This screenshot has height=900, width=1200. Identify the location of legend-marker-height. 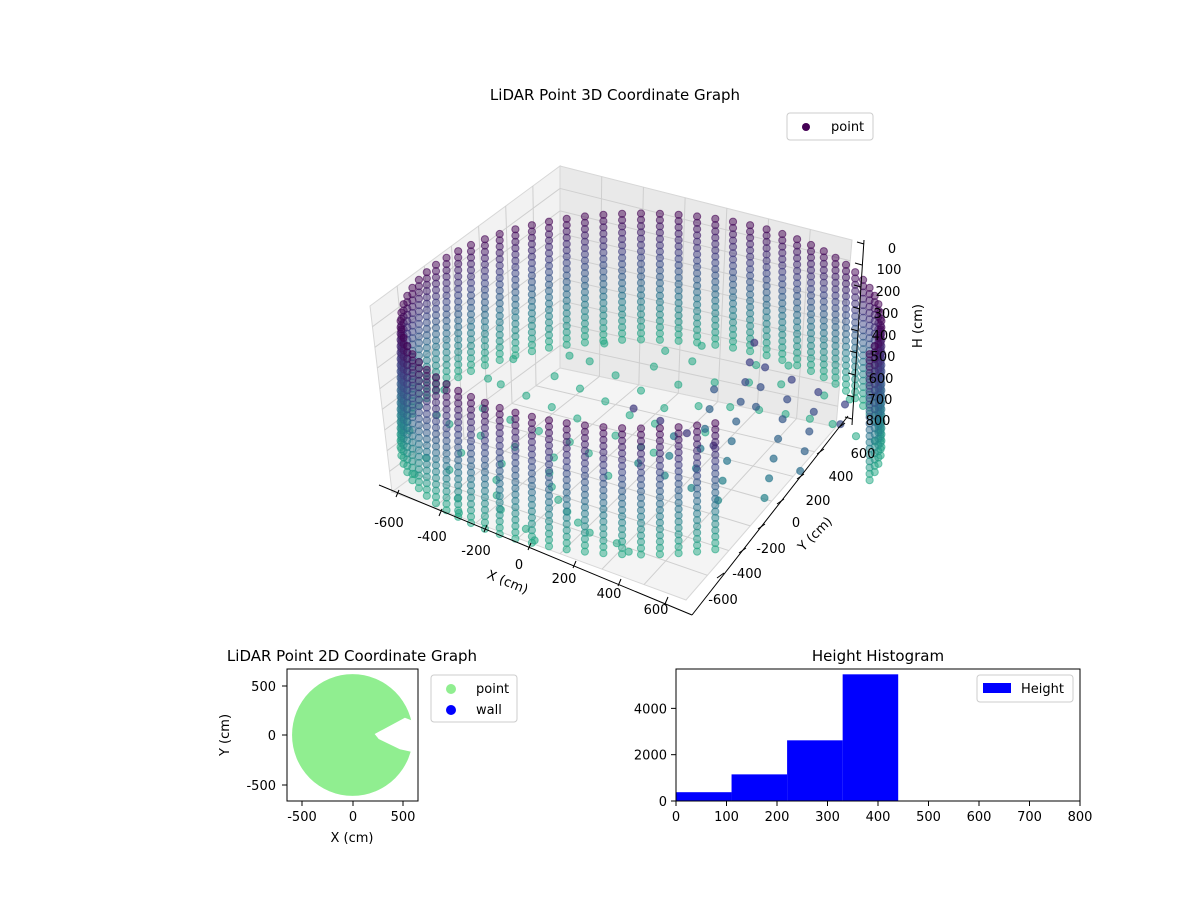
(997, 688).